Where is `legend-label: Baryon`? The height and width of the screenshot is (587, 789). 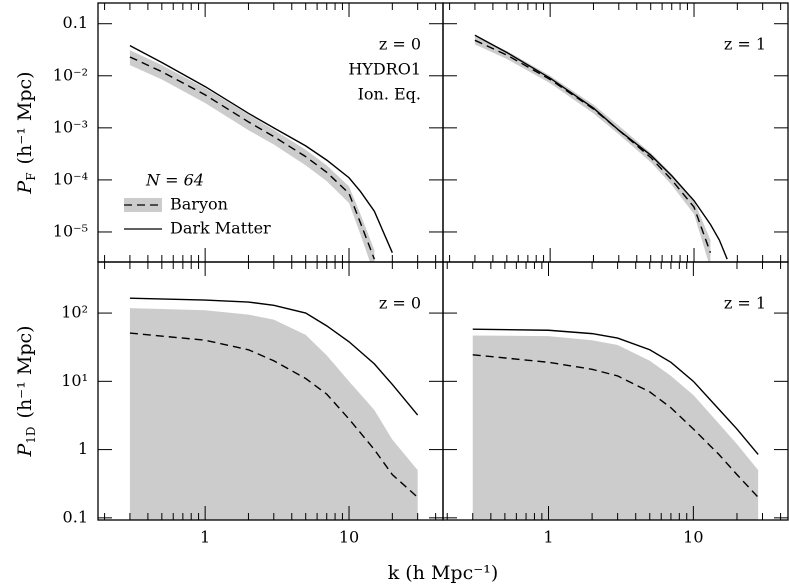
legend-label: Baryon is located at coordinates (199, 204).